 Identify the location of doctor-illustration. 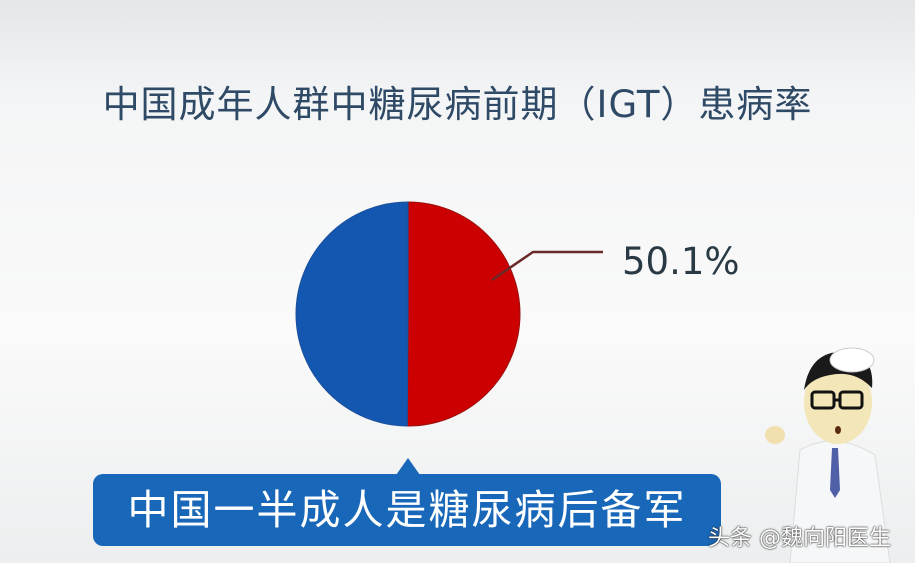
(828, 455).